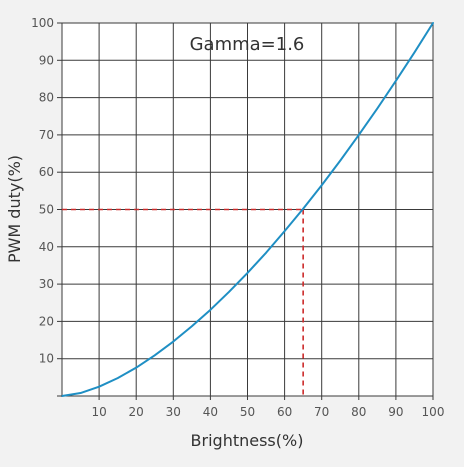 The height and width of the screenshot is (467, 464). Describe the element at coordinates (42, 23) in the screenshot. I see `y-tick-label-9: 100` at that location.